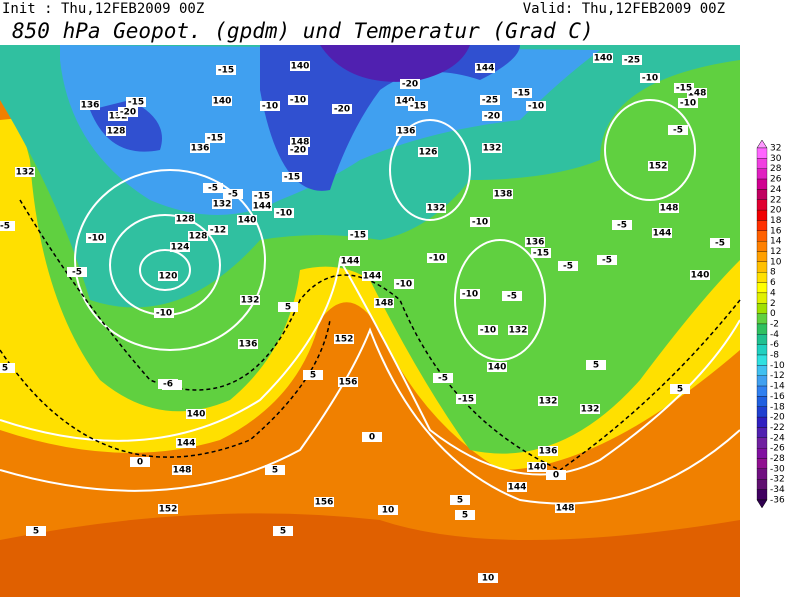  I want to click on colorbar-label: 12, so click(775, 252).